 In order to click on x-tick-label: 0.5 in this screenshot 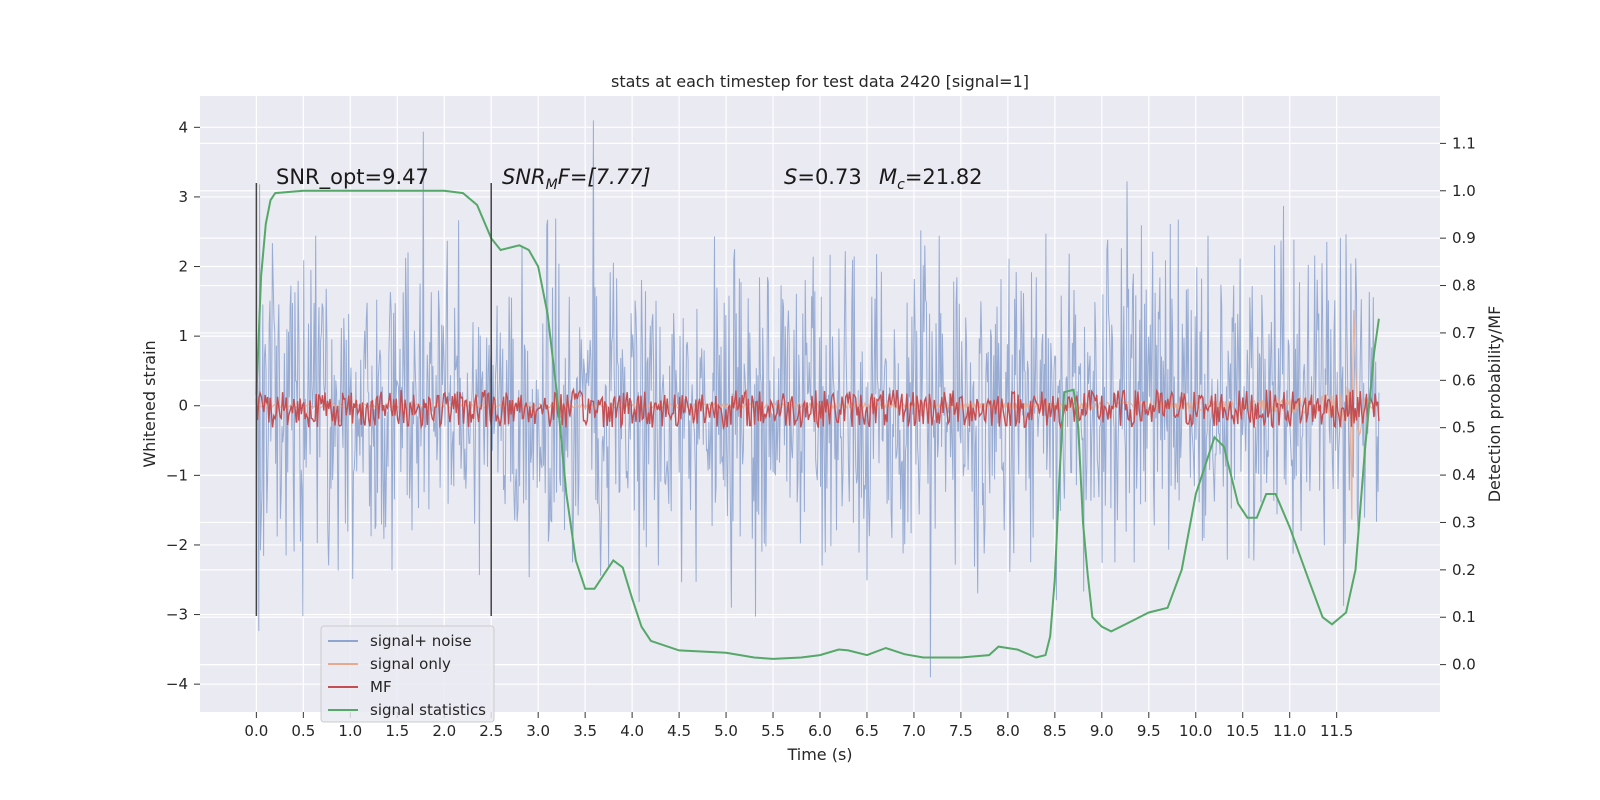, I will do `click(303, 731)`.